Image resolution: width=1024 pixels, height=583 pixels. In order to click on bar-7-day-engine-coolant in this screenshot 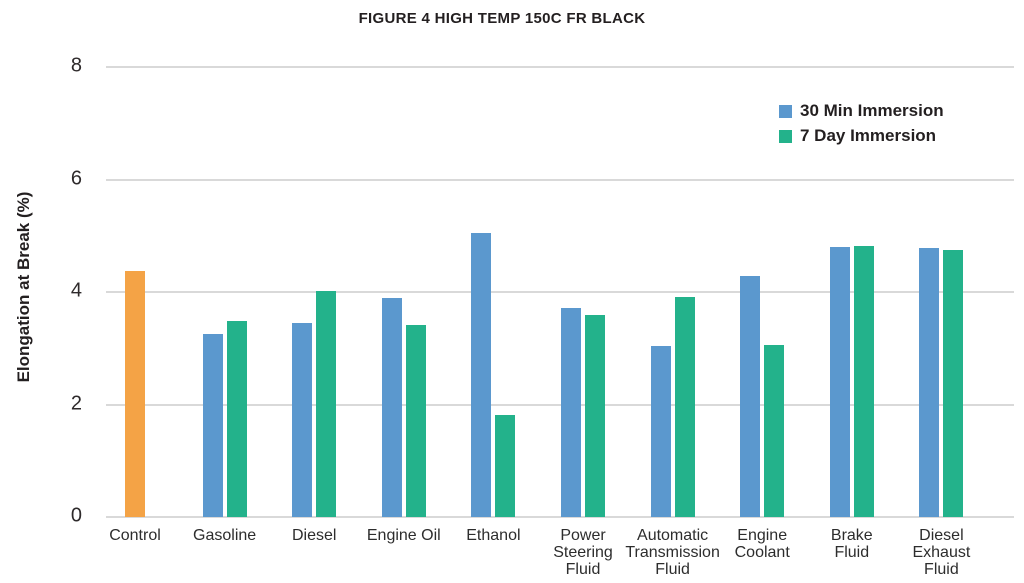, I will do `click(774, 430)`.